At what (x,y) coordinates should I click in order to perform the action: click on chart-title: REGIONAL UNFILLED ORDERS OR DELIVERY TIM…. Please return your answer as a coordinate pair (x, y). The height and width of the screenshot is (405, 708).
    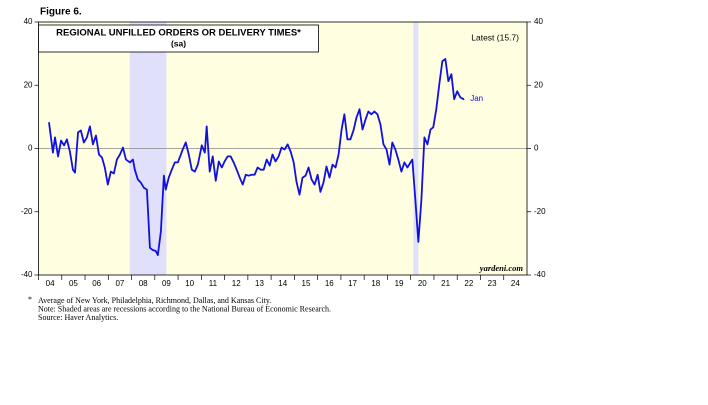
    Looking at the image, I should click on (178, 33).